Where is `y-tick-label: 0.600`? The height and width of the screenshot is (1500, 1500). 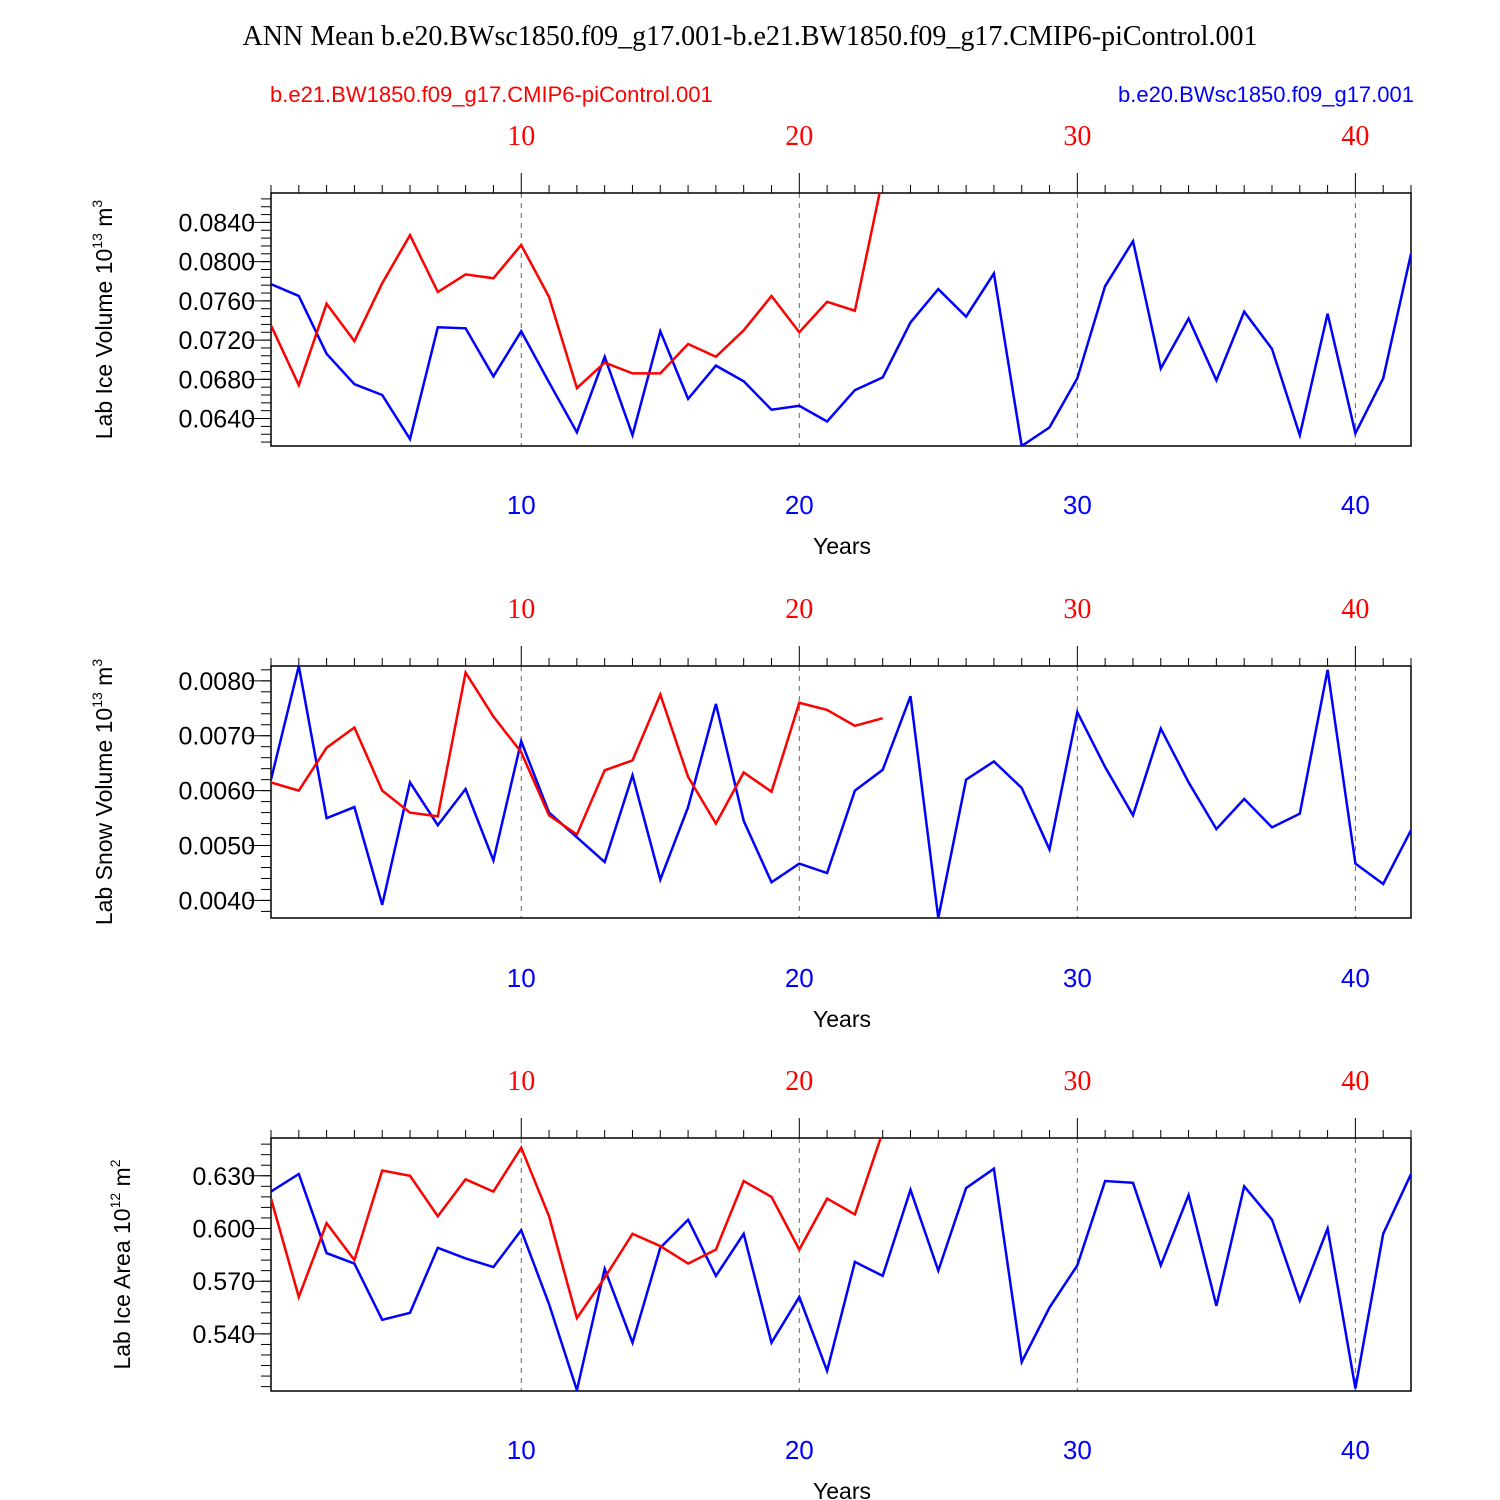
y-tick-label: 0.600 is located at coordinates (223, 1229).